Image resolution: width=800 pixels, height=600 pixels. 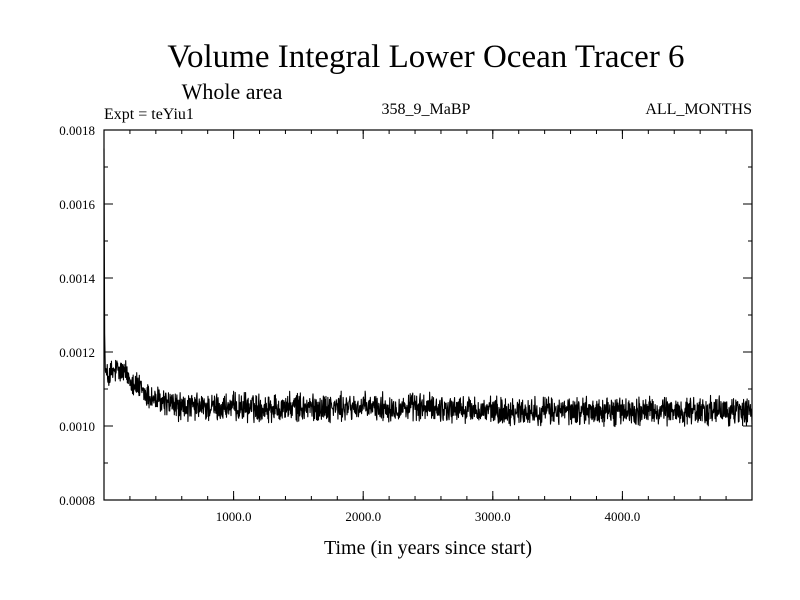 I want to click on y-tick-label: 0.0014, so click(x=77, y=278).